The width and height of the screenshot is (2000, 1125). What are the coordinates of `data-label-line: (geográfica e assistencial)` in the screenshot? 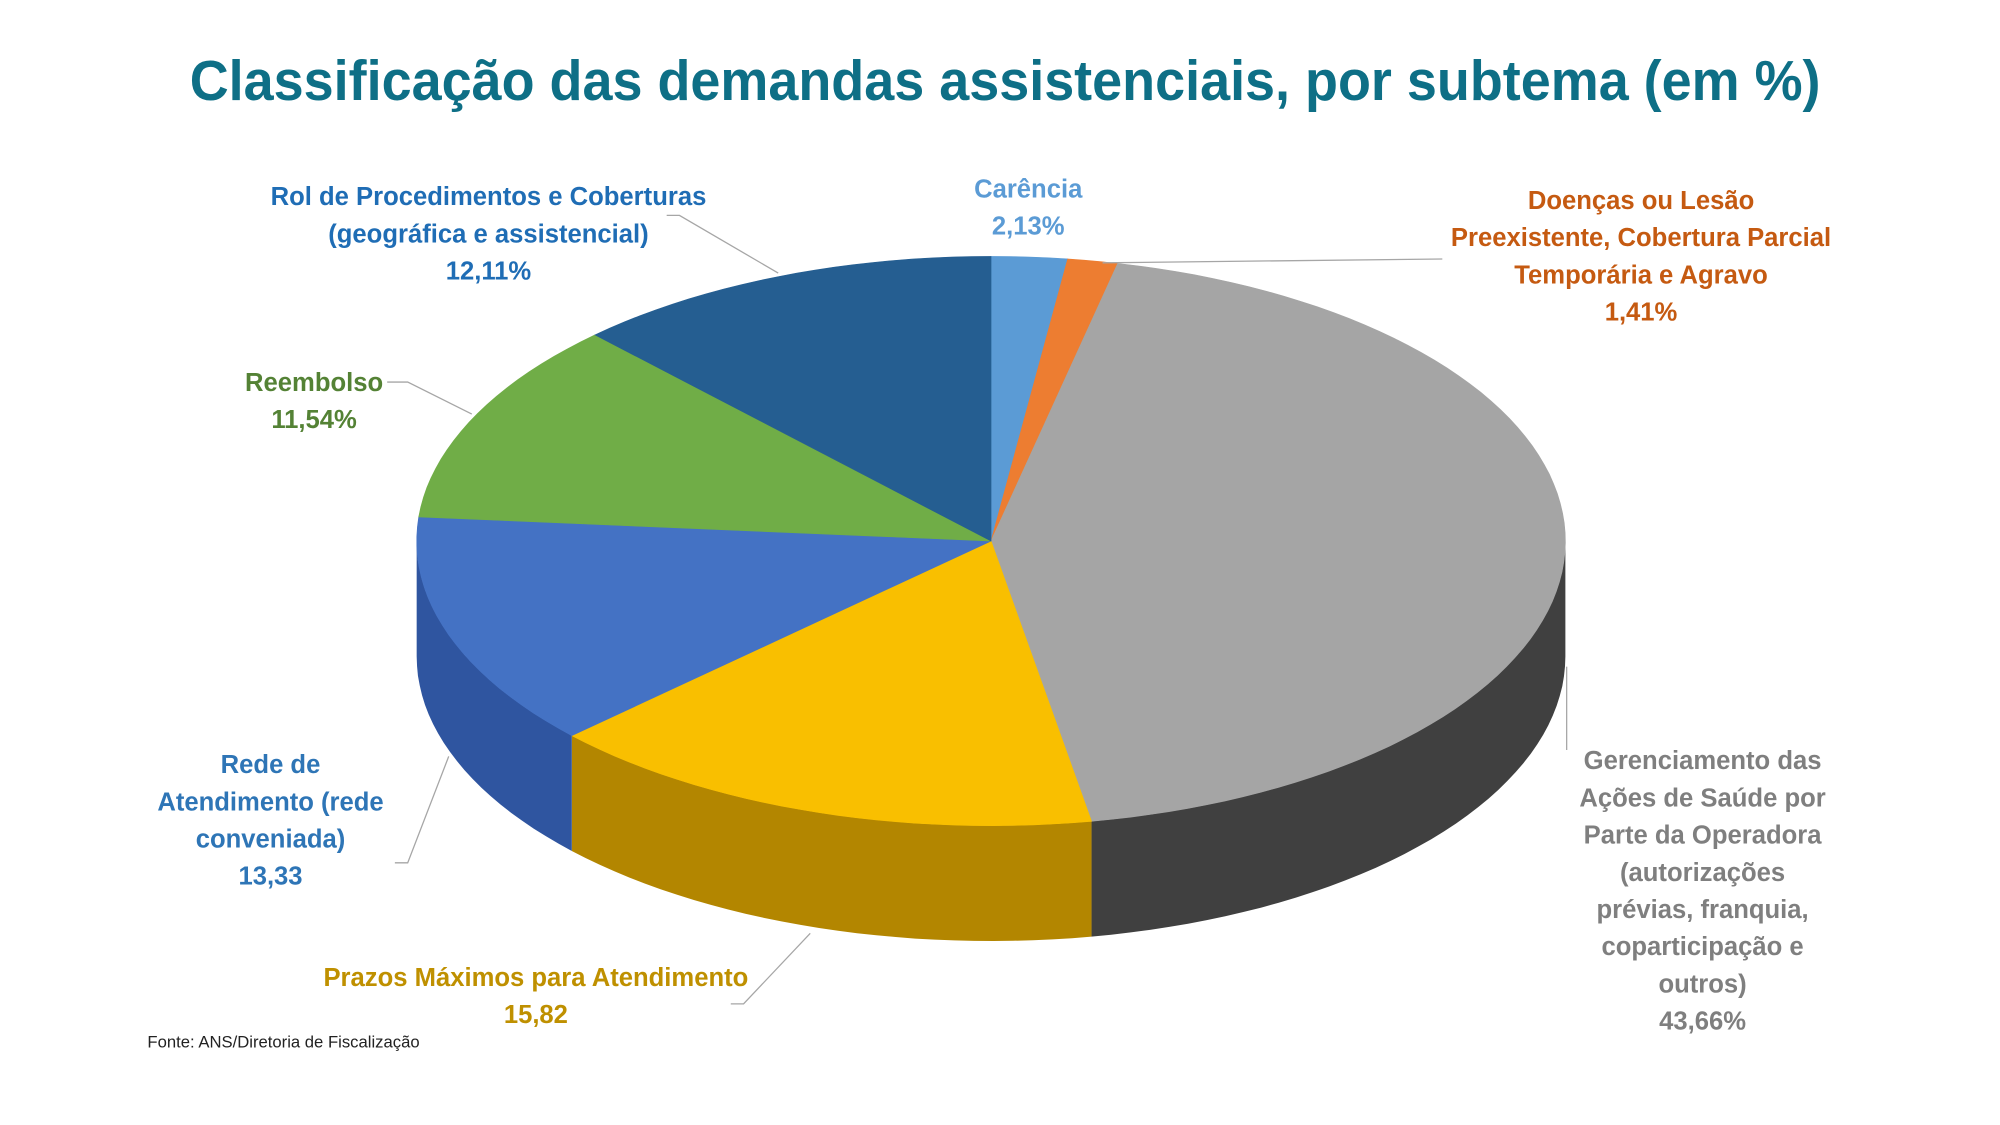 It's located at (488, 234).